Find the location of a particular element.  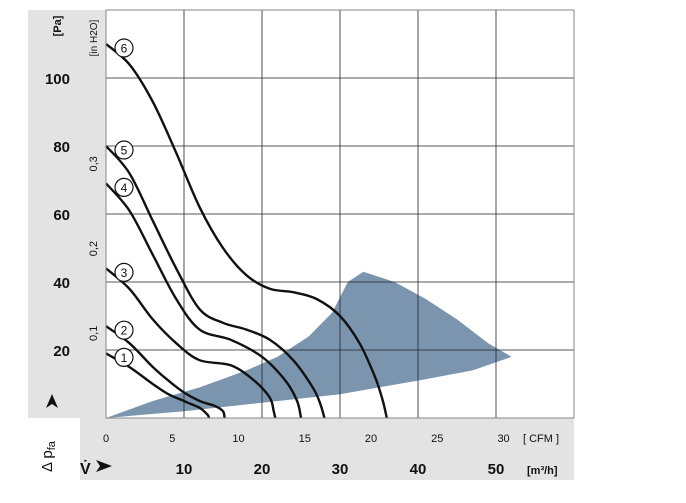

cfm-tick-label: 25 is located at coordinates (437, 439).